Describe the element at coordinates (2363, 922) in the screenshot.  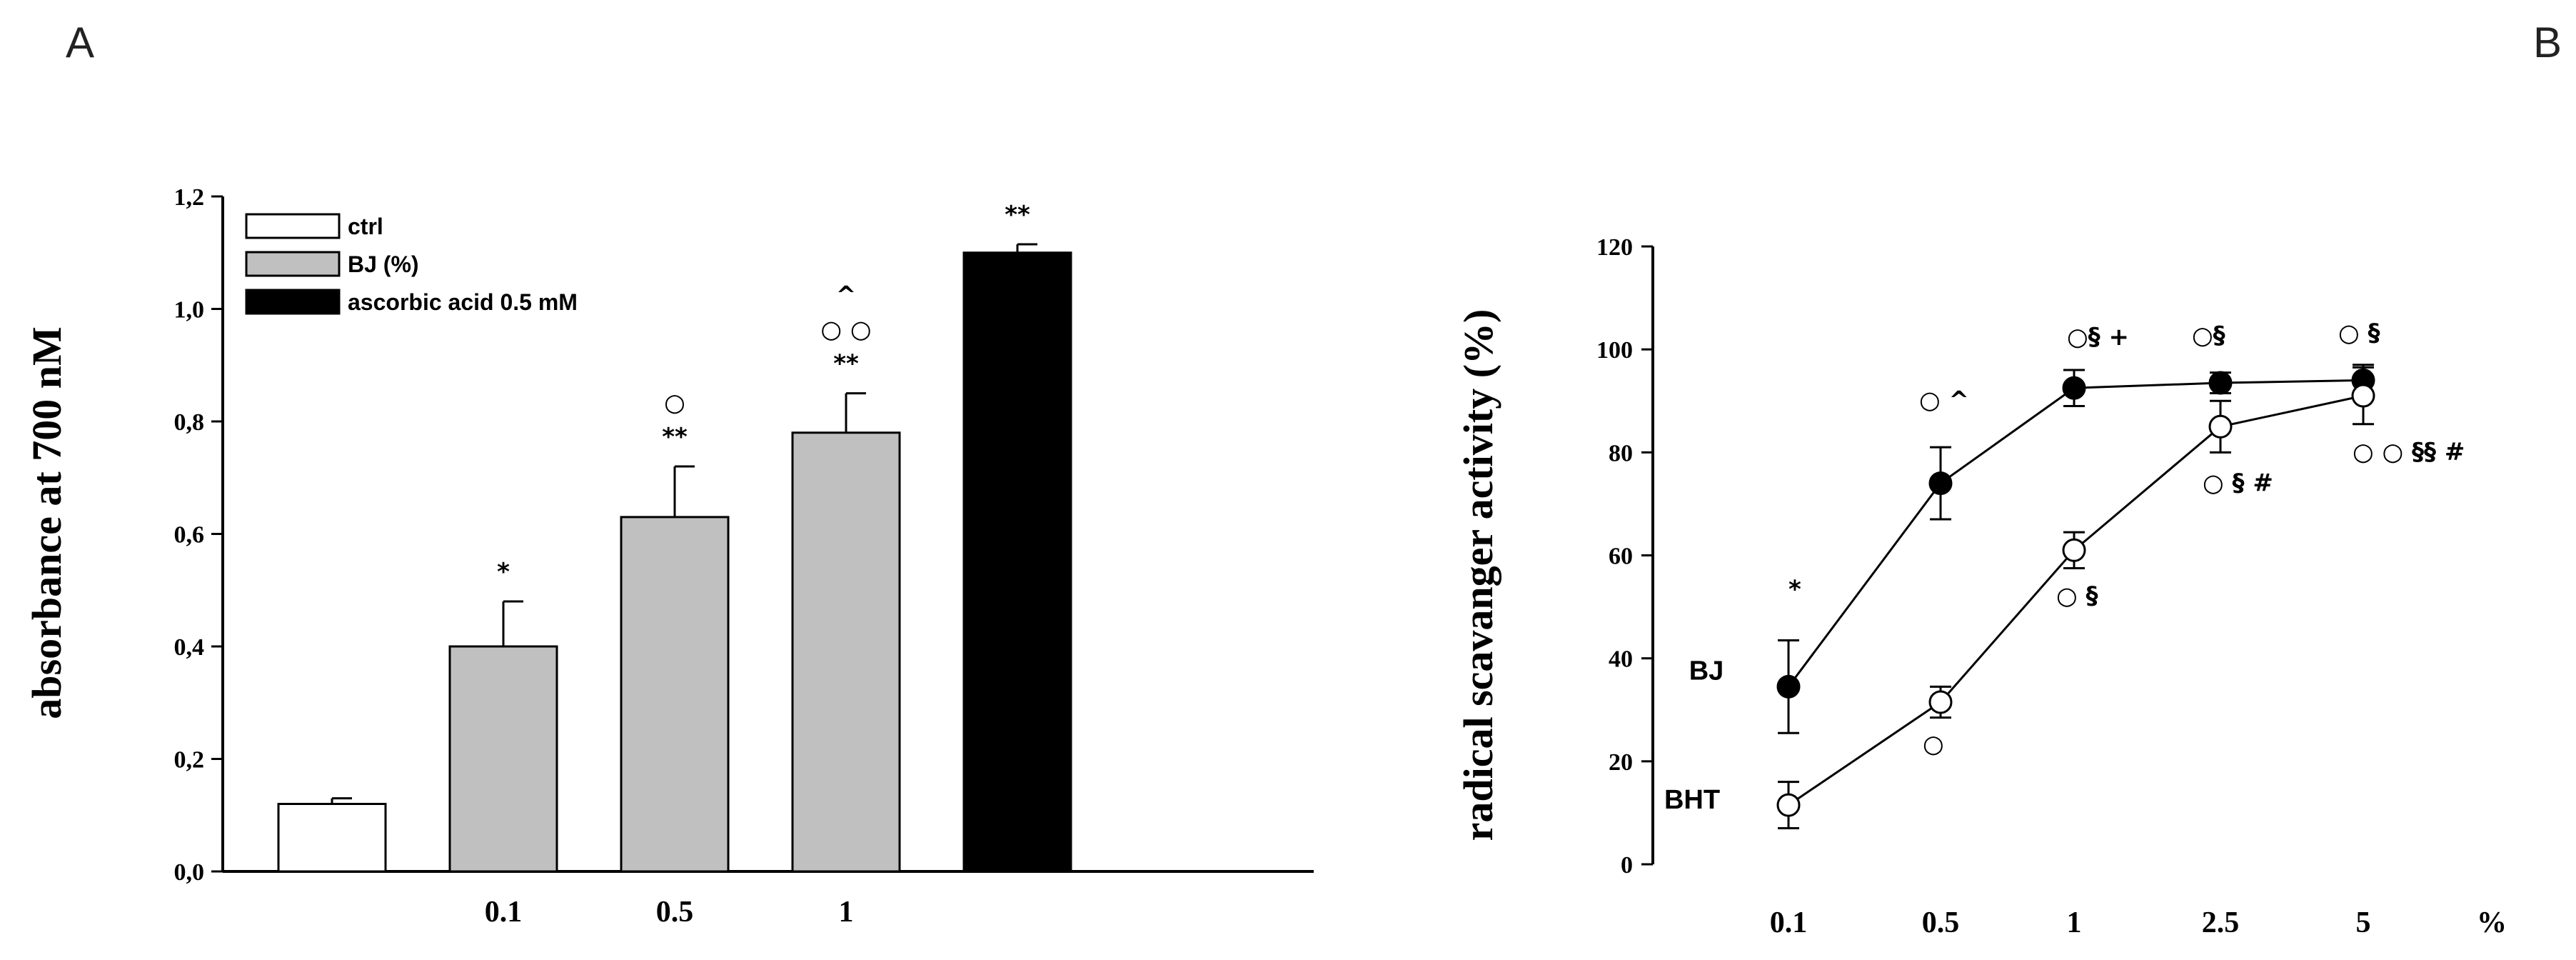
I see `x-tick-label-b: 5` at that location.